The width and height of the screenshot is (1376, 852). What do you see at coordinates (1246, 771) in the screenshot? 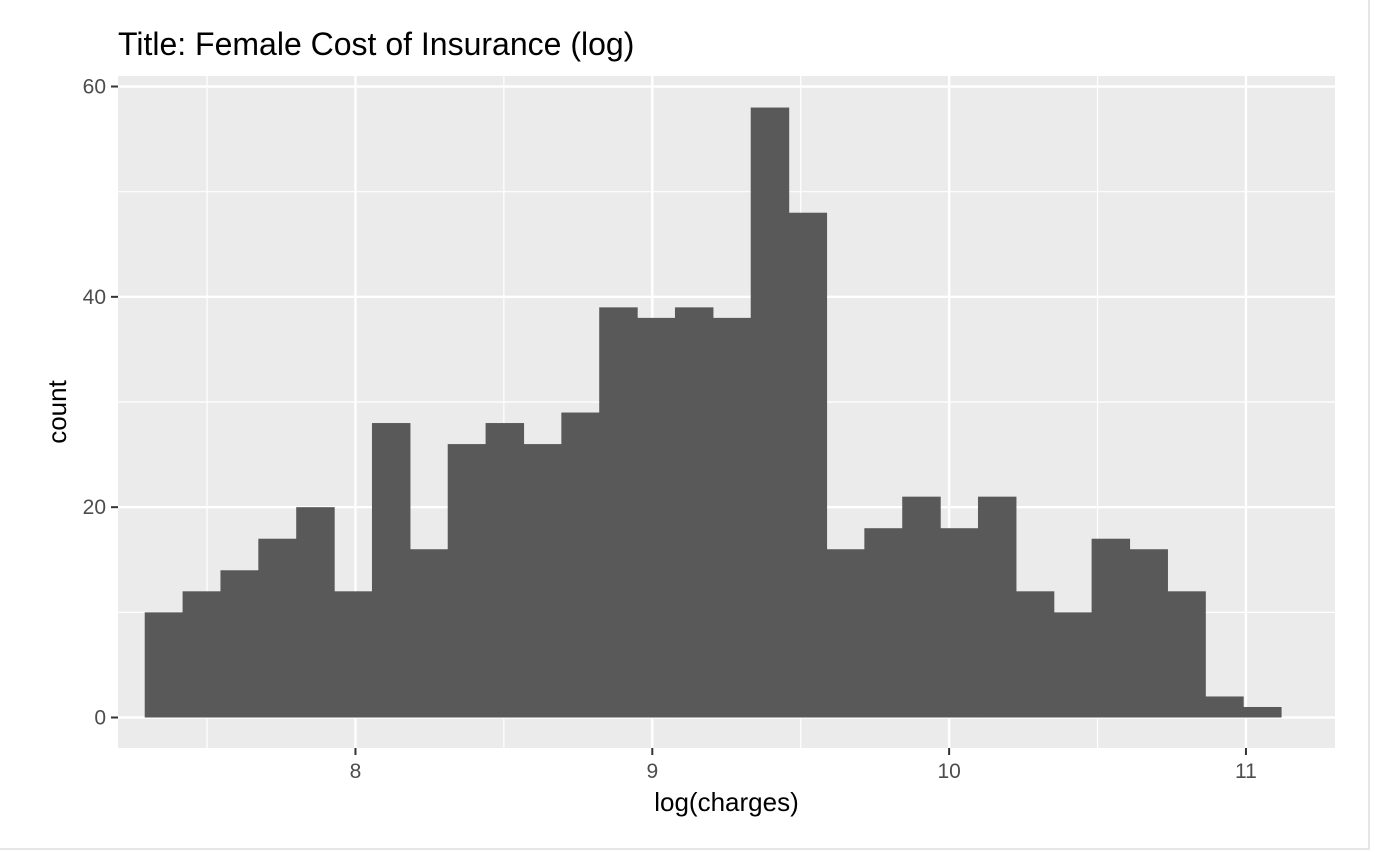
I see `x-tick-label: 11` at bounding box center [1246, 771].